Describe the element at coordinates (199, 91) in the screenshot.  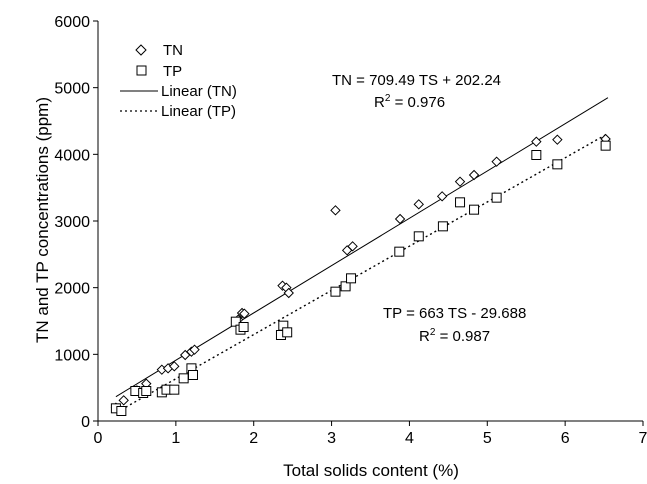
I see `legend-linear-tn-label: Linear (TN)` at that location.